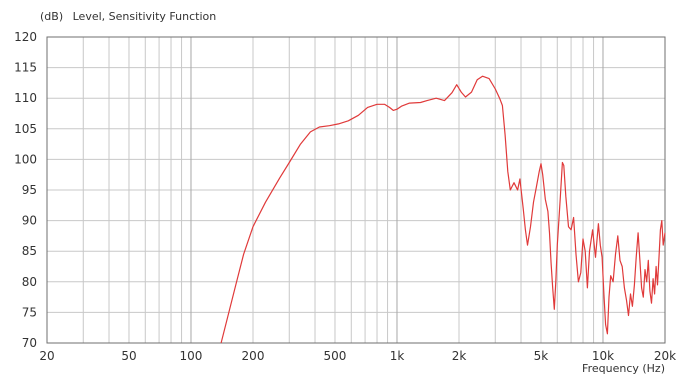 The height and width of the screenshot is (381, 685). What do you see at coordinates (29, 221) in the screenshot?
I see `y-tick-label: 90` at bounding box center [29, 221].